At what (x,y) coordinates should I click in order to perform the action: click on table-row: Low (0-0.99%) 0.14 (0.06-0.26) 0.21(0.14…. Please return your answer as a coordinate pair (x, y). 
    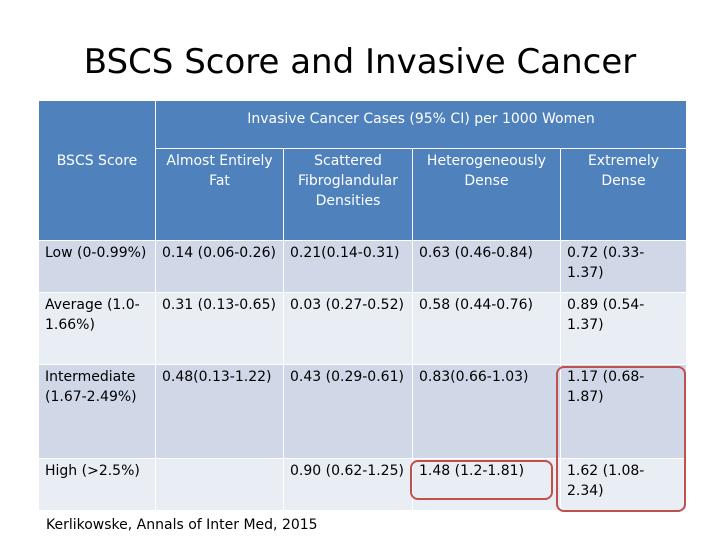
    Looking at the image, I should click on (362, 266).